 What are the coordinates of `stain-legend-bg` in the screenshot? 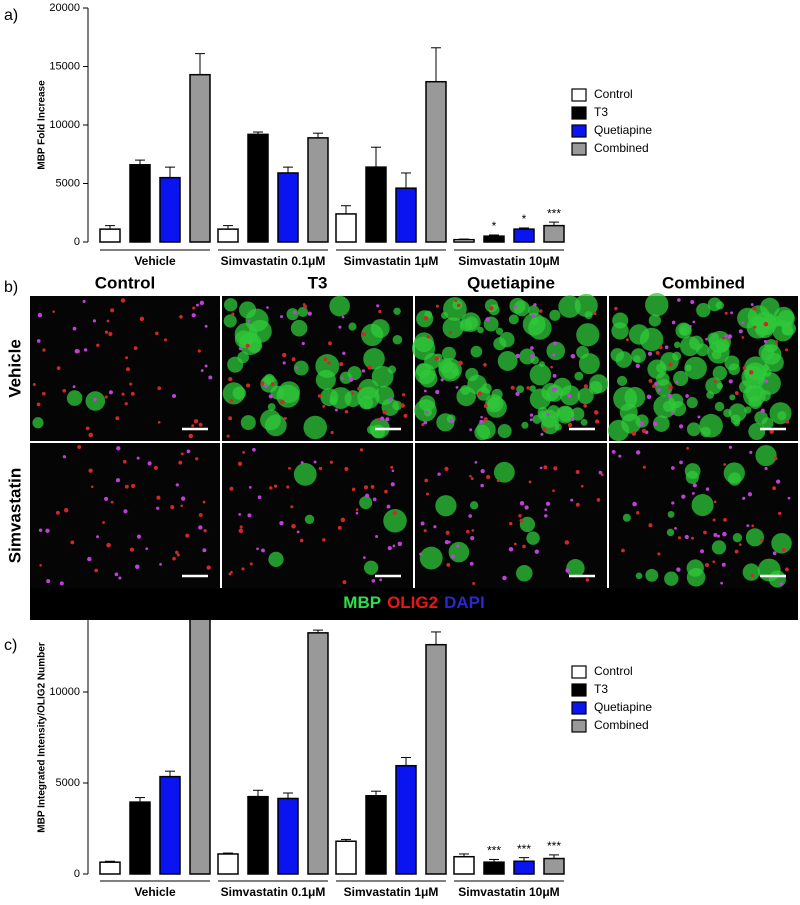 It's located at (414, 604).